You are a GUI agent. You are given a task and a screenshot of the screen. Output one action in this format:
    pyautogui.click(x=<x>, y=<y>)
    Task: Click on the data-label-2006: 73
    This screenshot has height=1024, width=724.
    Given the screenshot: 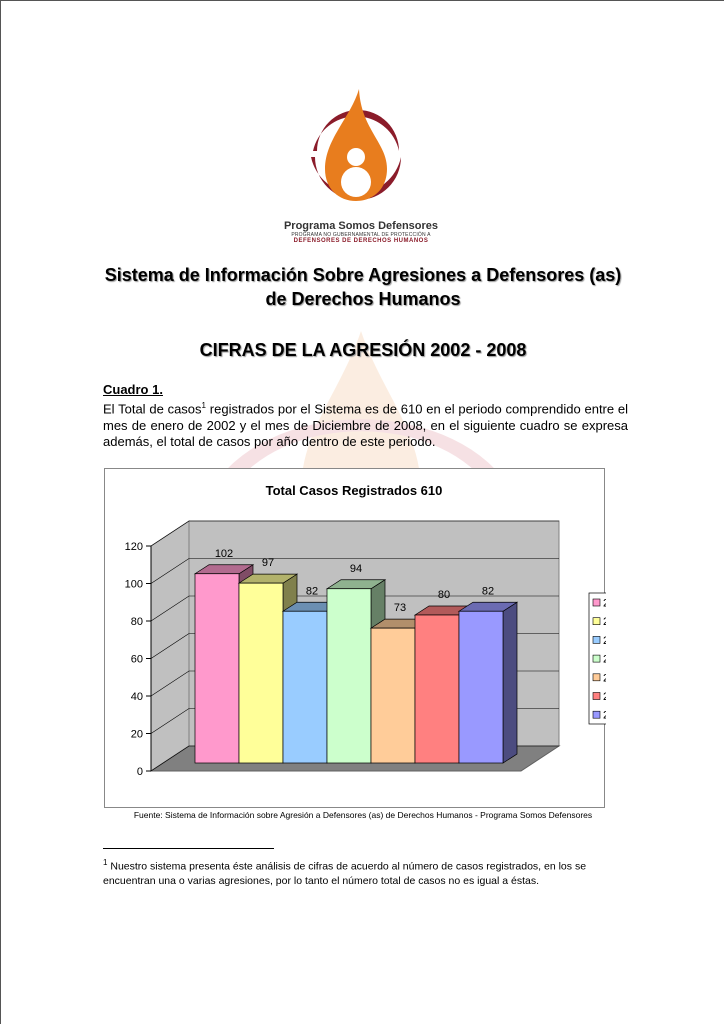 What is the action you would take?
    pyautogui.click(x=400, y=608)
    